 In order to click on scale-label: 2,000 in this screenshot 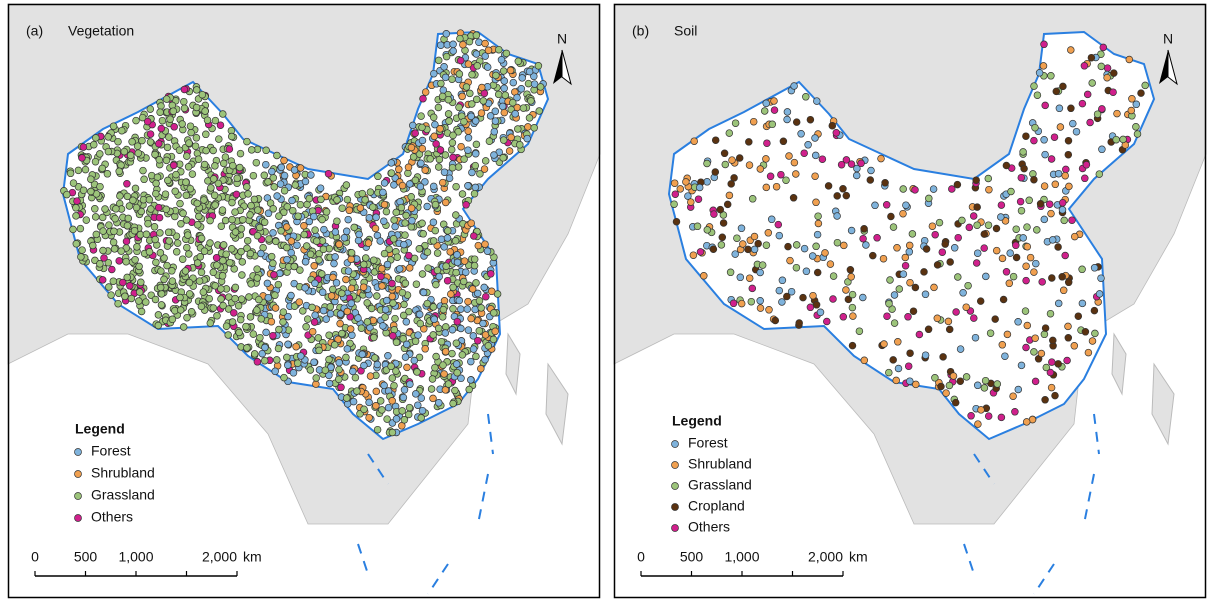, I will do `click(219, 557)`.